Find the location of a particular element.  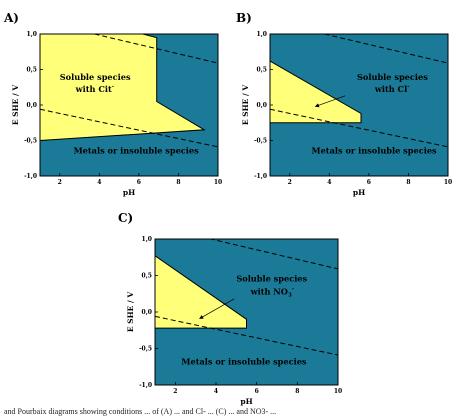

region-label: with NO3- is located at coordinates (272, 292).